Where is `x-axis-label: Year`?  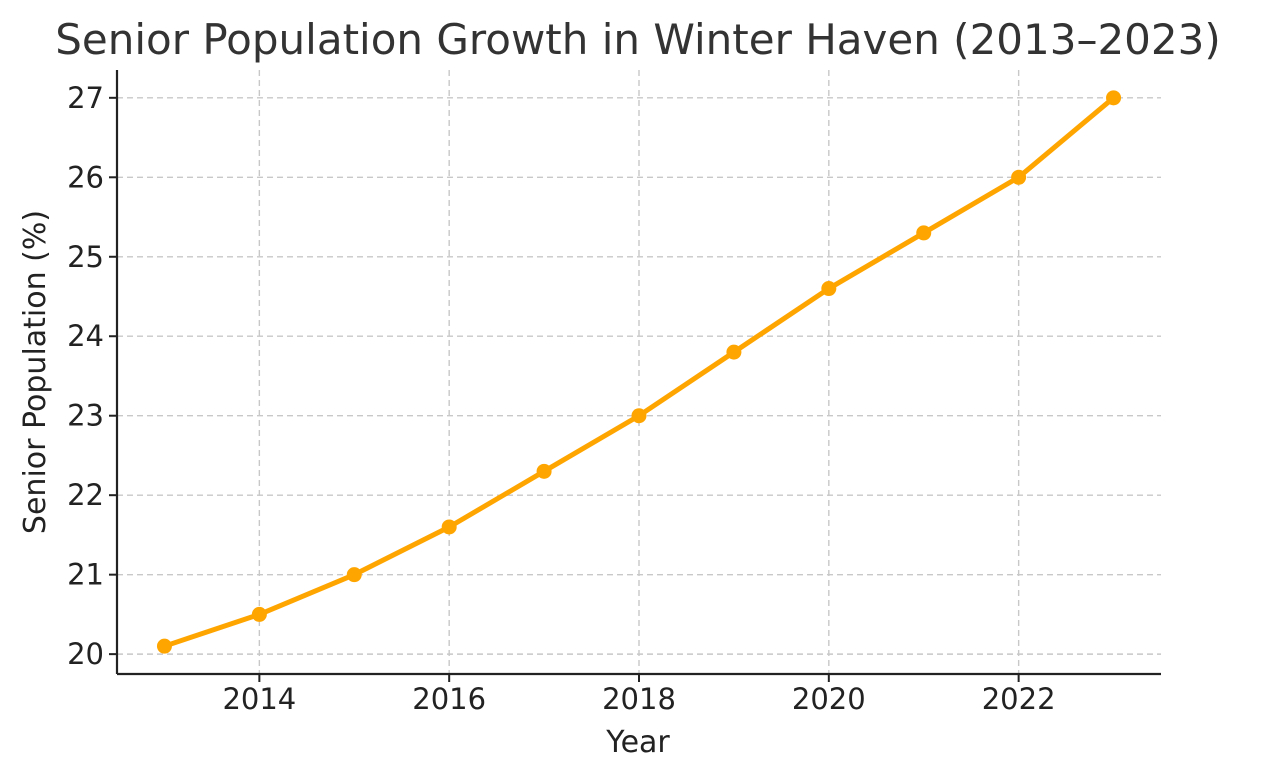 x-axis-label: Year is located at coordinates (637, 742).